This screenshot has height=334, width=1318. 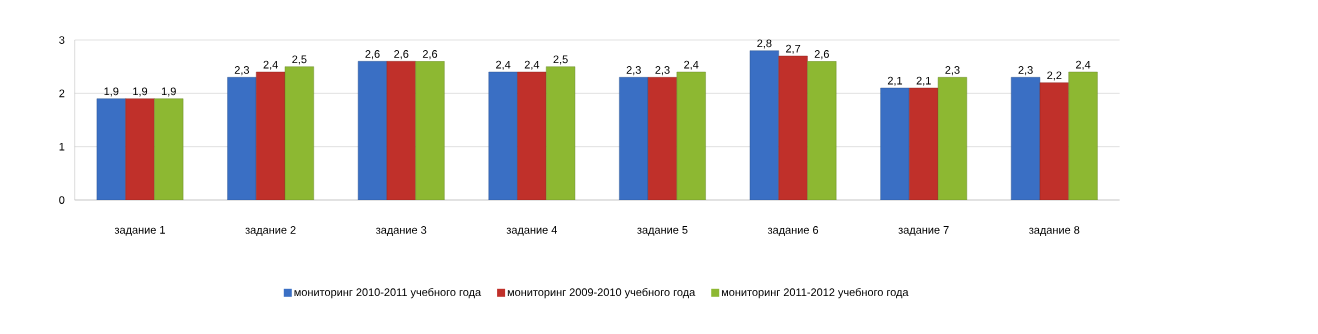 I want to click on x-tick-label: задание 8, so click(x=1054, y=231).